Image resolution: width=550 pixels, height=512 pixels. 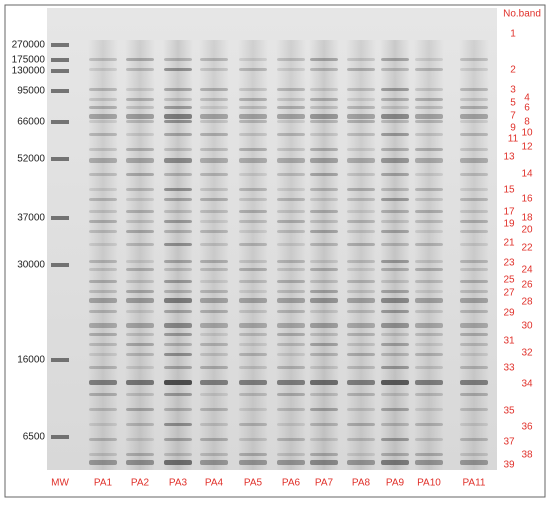 What do you see at coordinates (527, 427) in the screenshot?
I see `band-number: 36` at bounding box center [527, 427].